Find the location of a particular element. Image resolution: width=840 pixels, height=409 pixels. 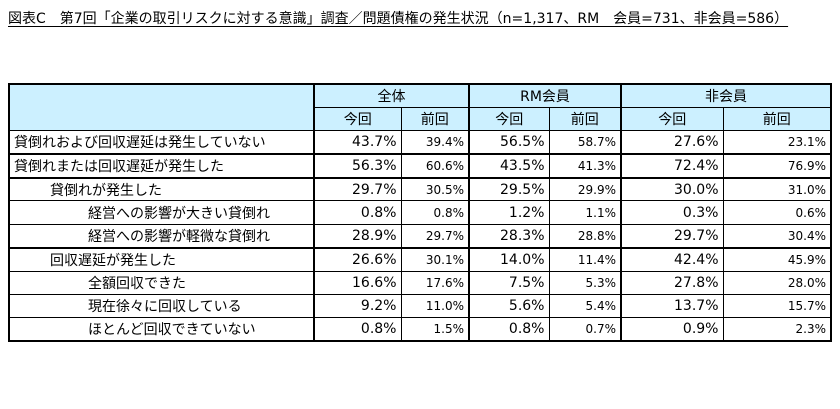

value-cell: 43.7% is located at coordinates (357, 142).